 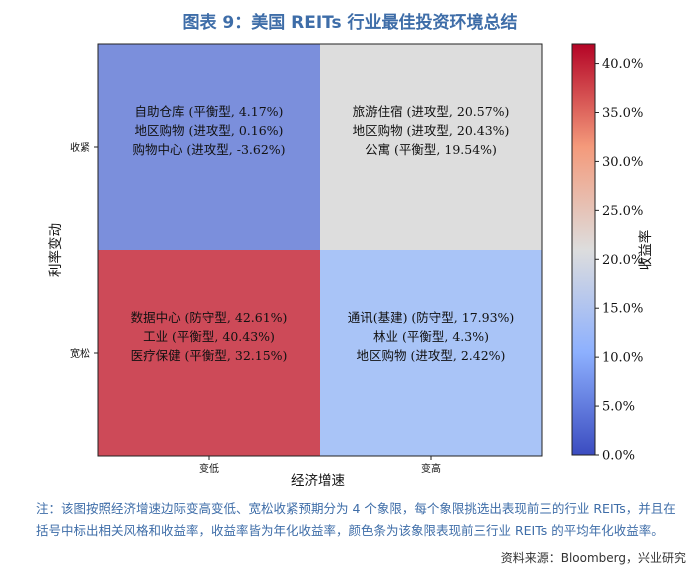 What do you see at coordinates (209, 468) in the screenshot?
I see `x-tick-label: 变低` at bounding box center [209, 468].